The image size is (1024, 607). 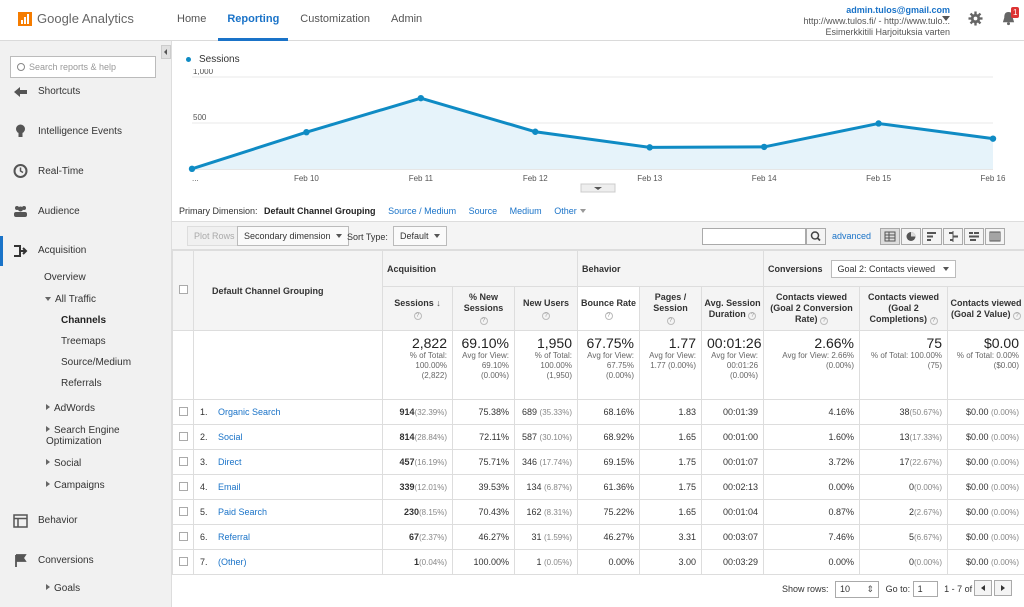 I want to click on dimension-header: Default Channel Grouping, so click(x=288, y=290).